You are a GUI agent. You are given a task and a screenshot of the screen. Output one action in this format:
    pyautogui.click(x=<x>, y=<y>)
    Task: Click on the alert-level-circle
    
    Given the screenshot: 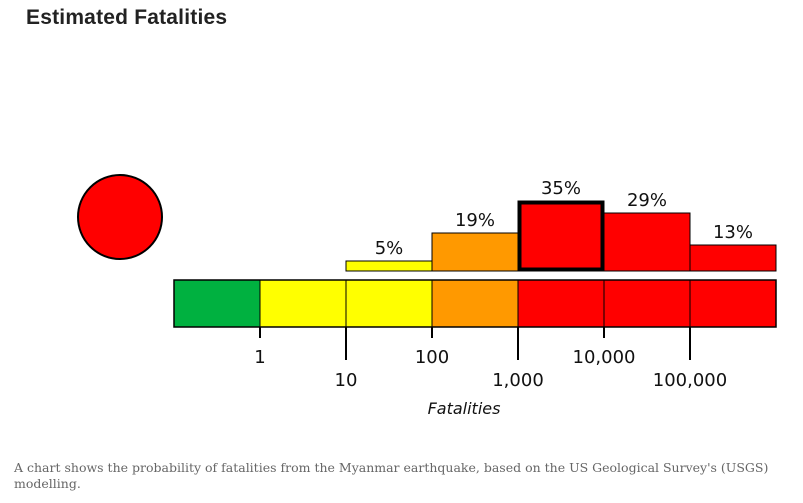 What is the action you would take?
    pyautogui.click(x=120, y=217)
    